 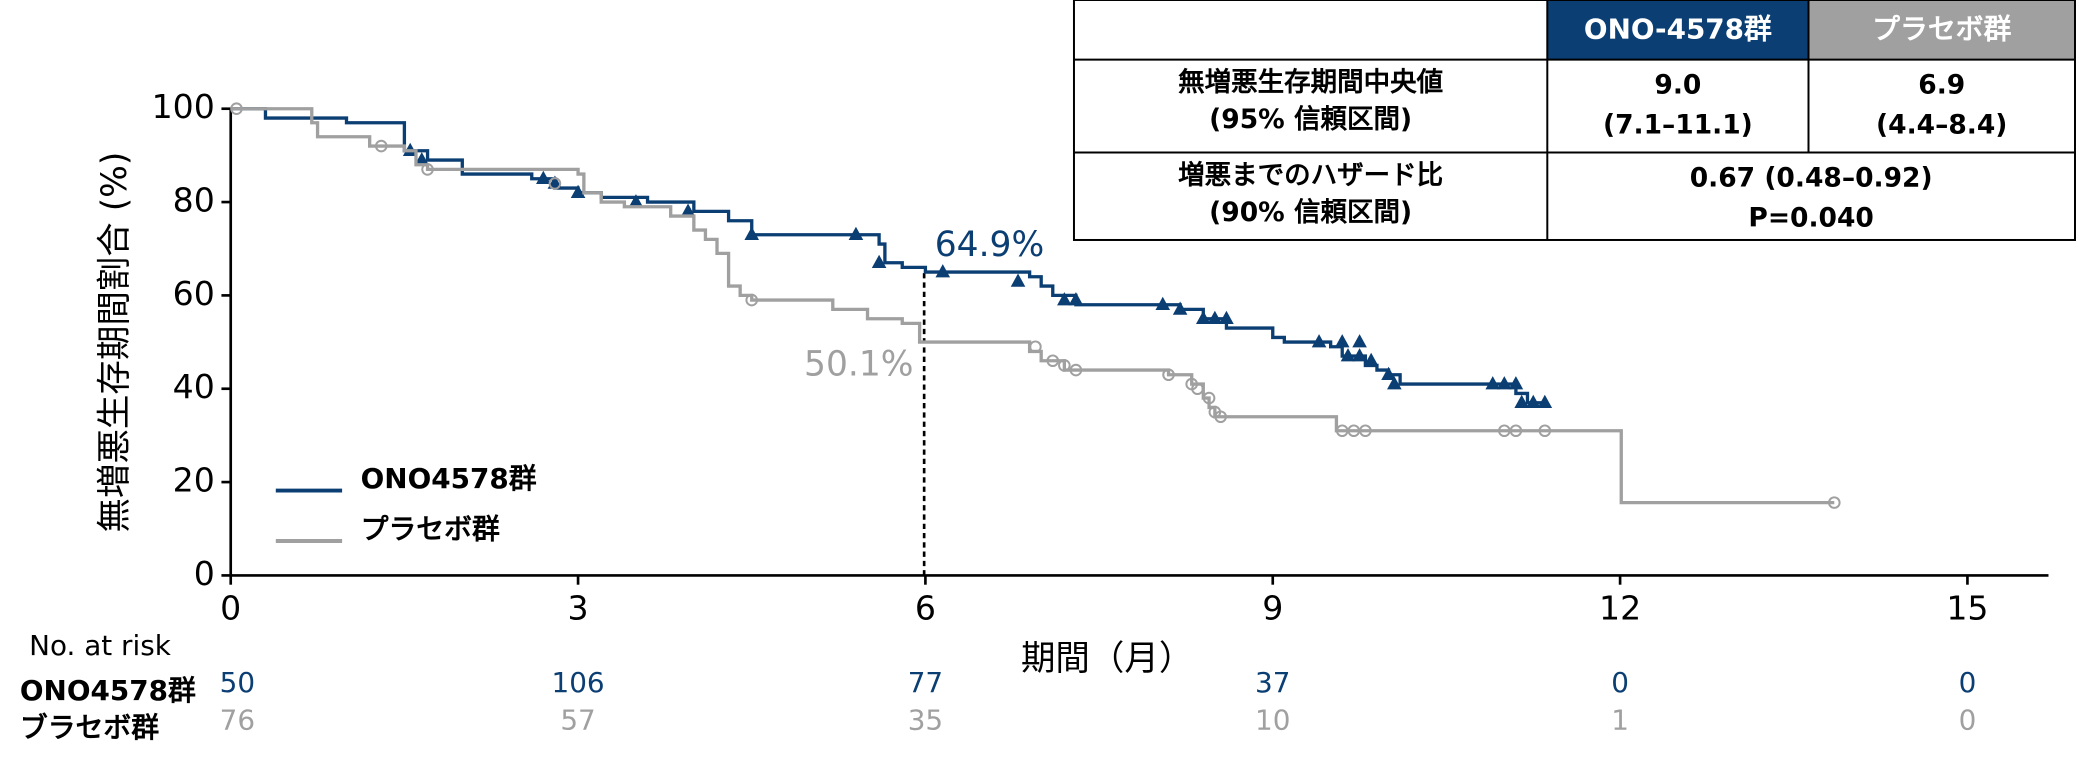 What do you see at coordinates (237, 682) in the screenshot?
I see `risk-value: 50` at bounding box center [237, 682].